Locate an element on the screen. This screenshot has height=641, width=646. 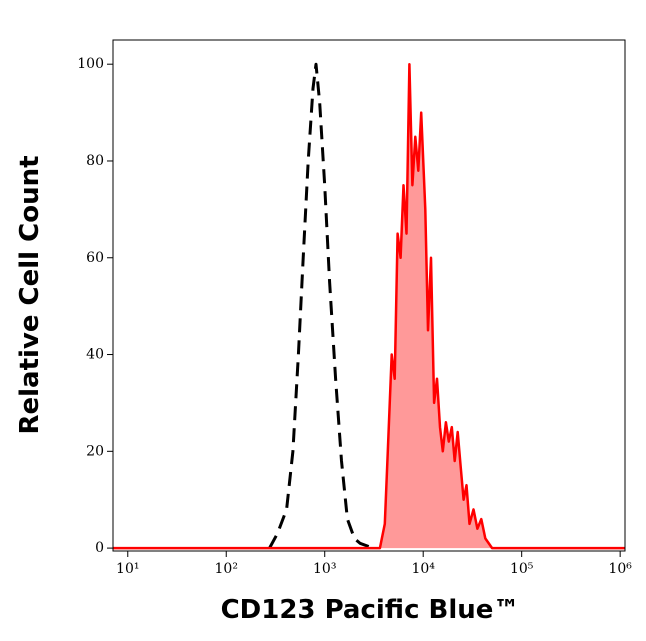
y-axis-title: Relative Cell Count is located at coordinates (30, 294).